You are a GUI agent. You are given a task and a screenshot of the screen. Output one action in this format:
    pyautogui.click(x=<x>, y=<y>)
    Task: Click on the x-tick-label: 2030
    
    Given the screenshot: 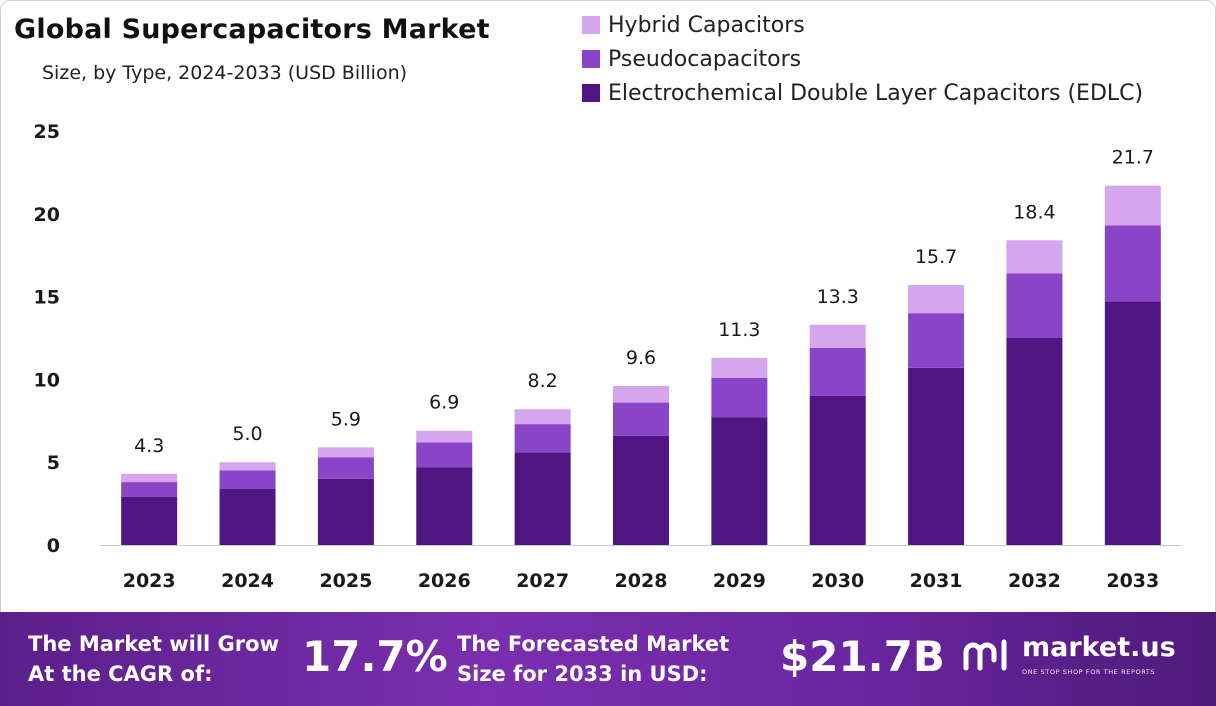 What is the action you would take?
    pyautogui.click(x=837, y=581)
    